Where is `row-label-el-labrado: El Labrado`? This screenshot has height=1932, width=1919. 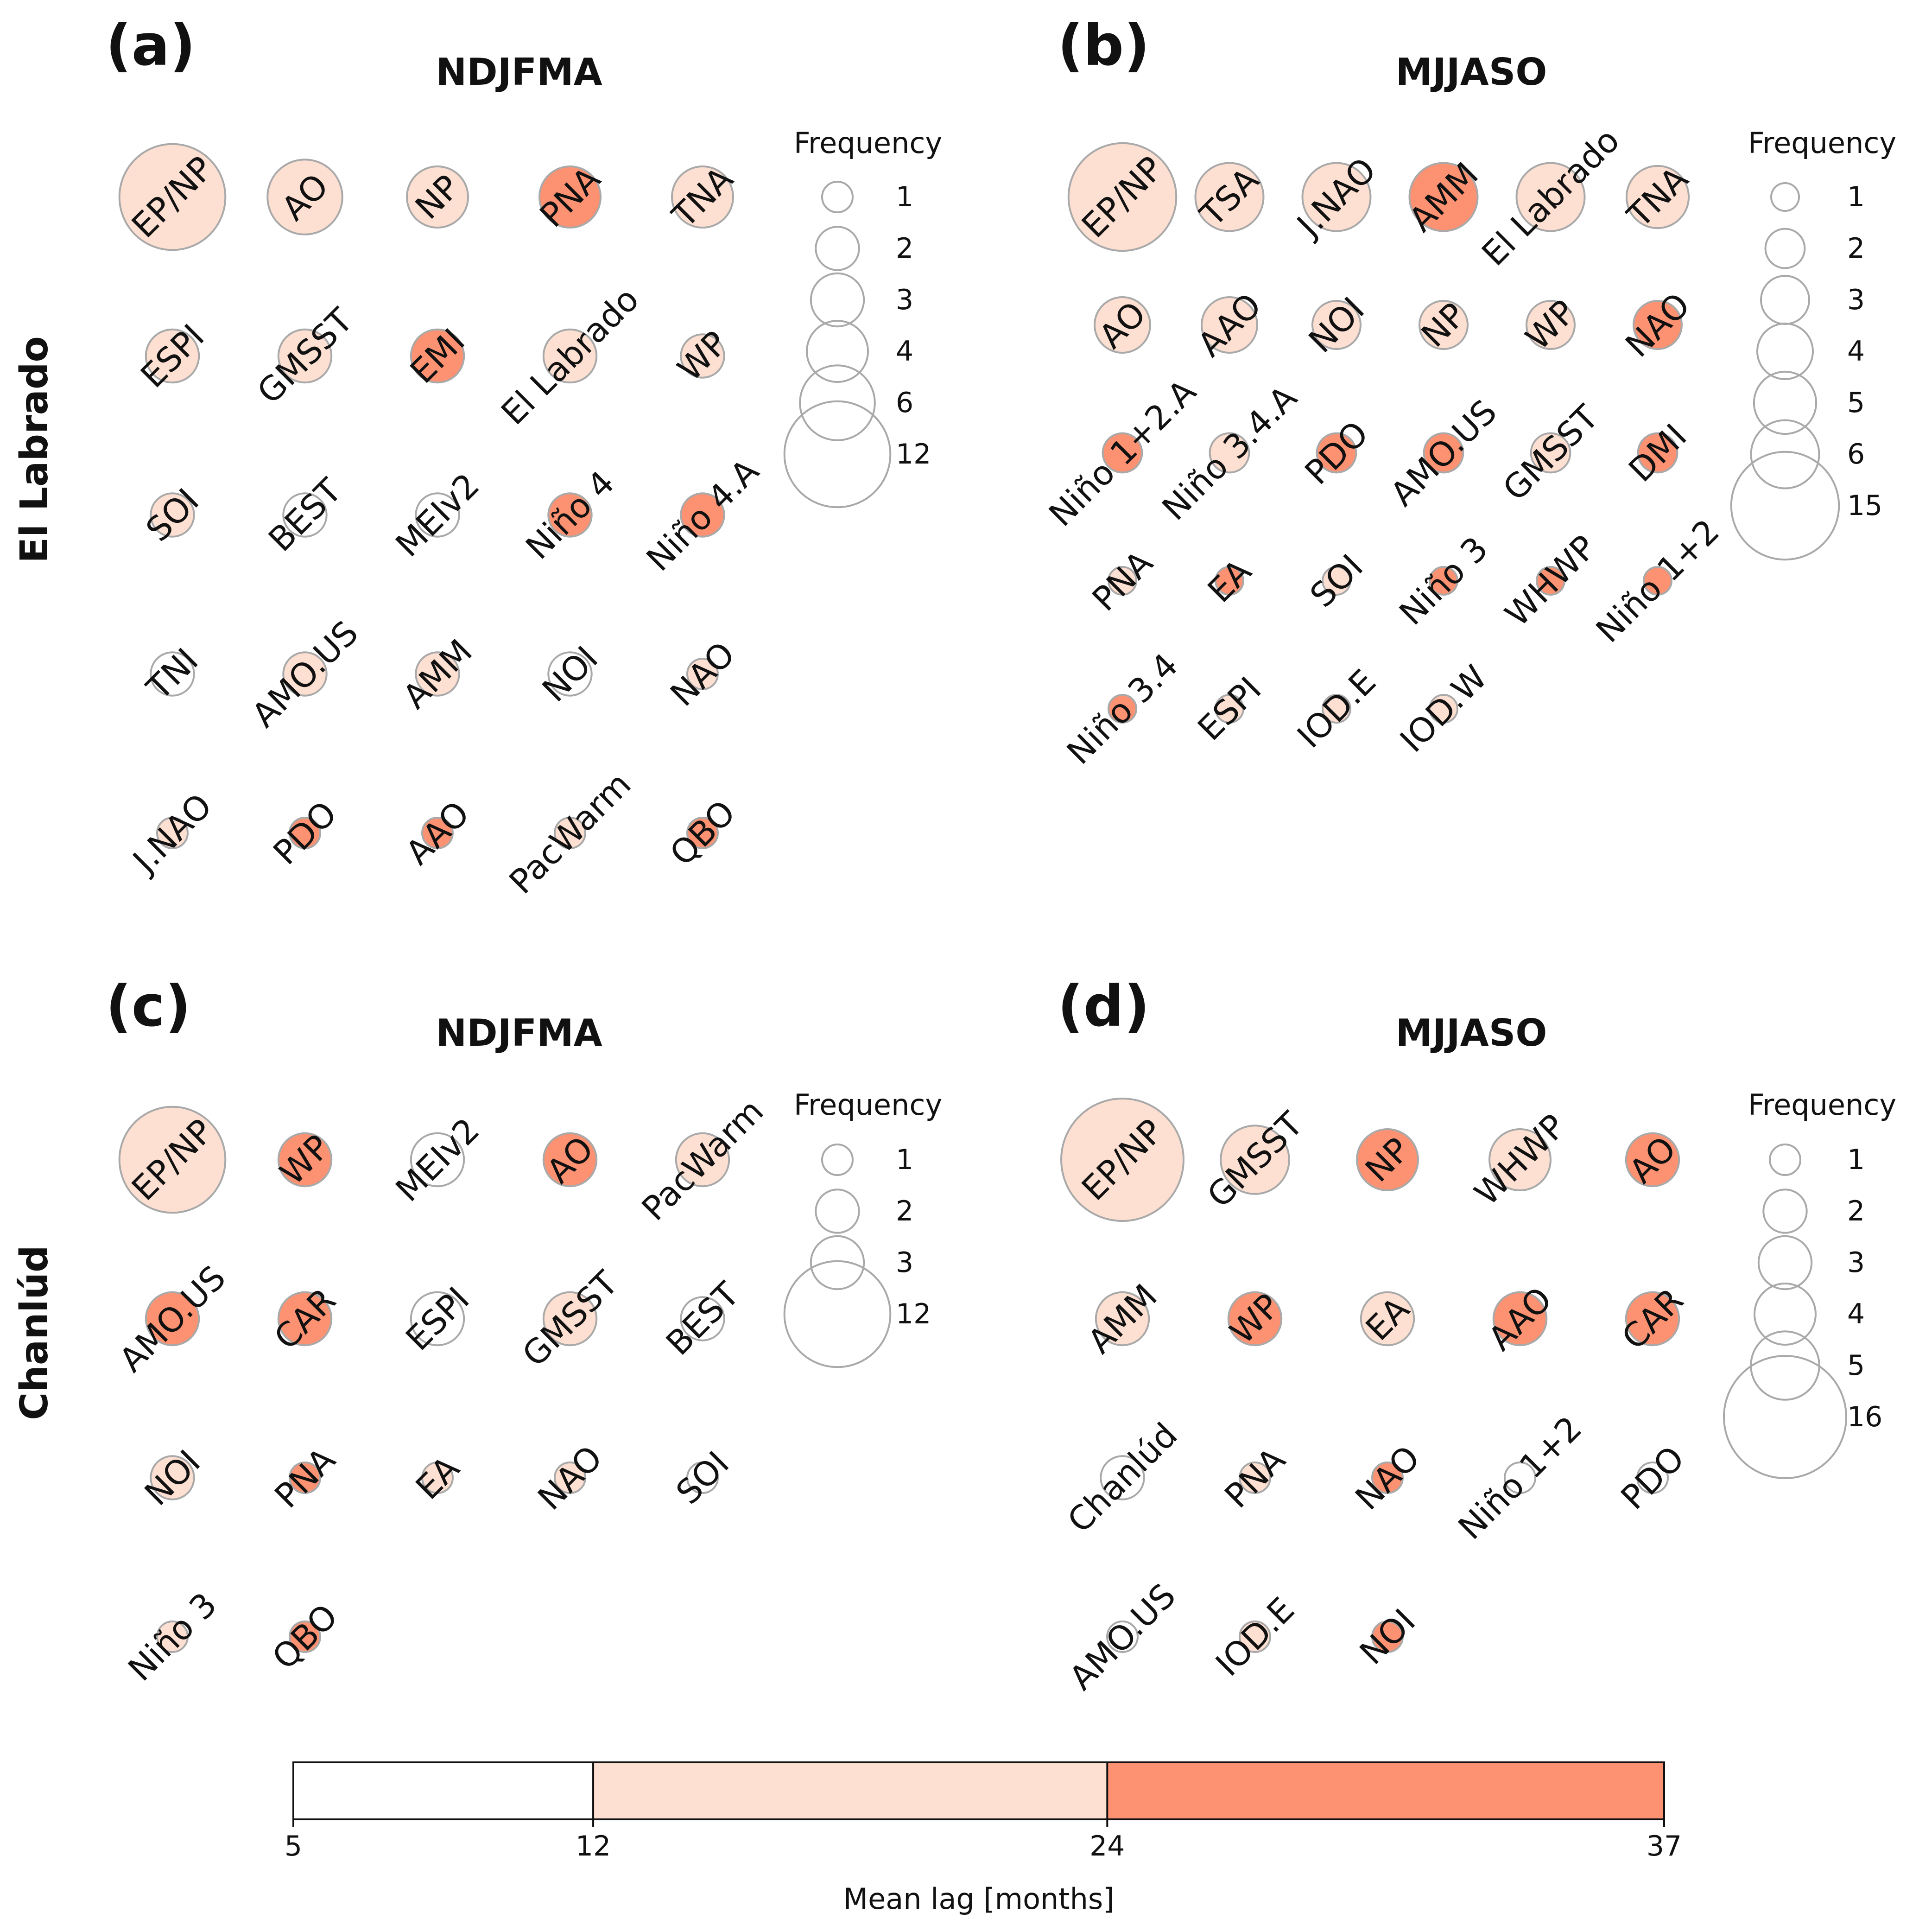
row-label-el-labrado: El Labrado is located at coordinates (35, 449).